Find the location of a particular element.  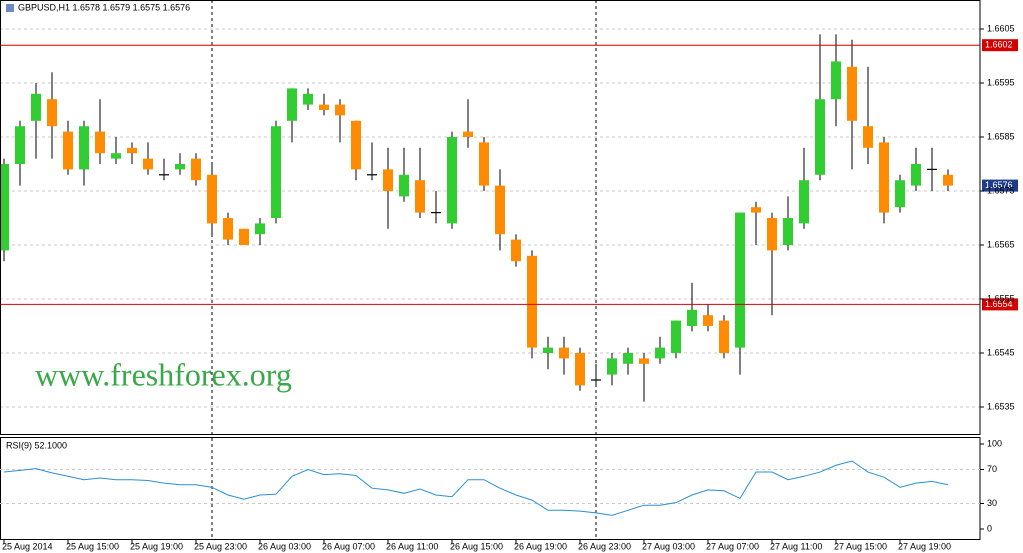

x-tick-label: 27 Aug 19:00 is located at coordinates (924, 546).